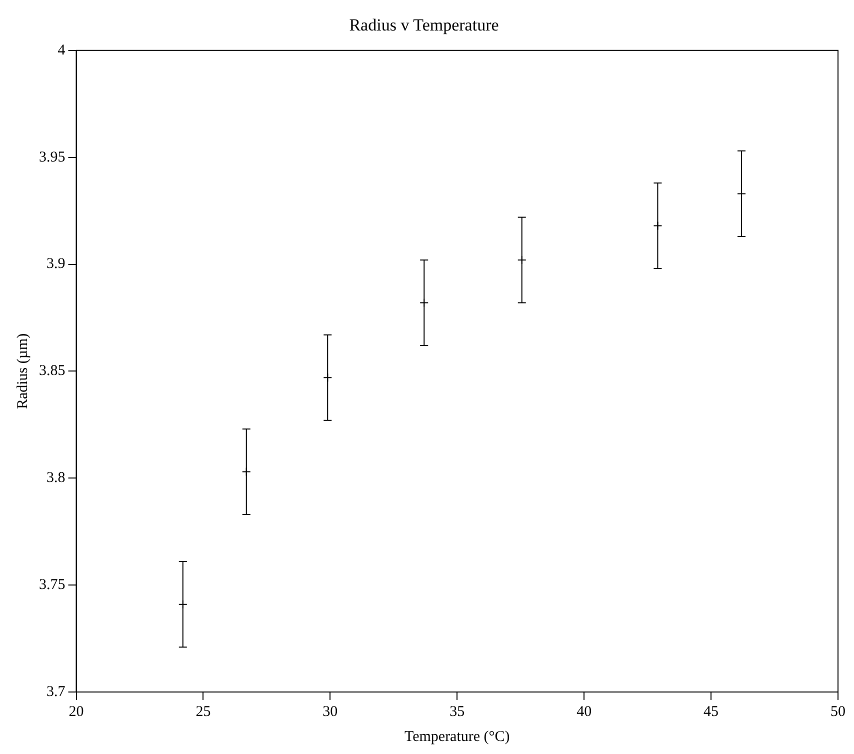  What do you see at coordinates (56, 692) in the screenshot?
I see `y-tick-label: 3.7` at bounding box center [56, 692].